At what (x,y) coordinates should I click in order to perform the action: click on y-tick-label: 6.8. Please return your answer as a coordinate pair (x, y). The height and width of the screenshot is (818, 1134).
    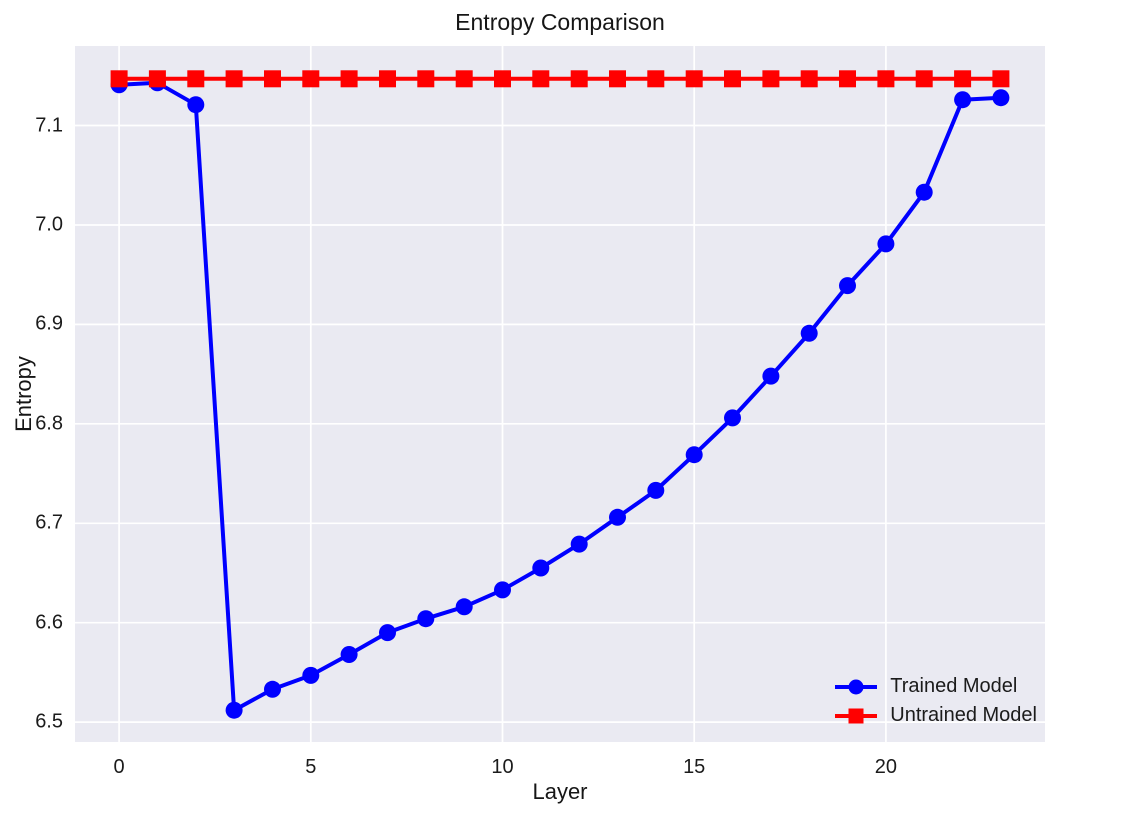
    Looking at the image, I should click on (49, 423).